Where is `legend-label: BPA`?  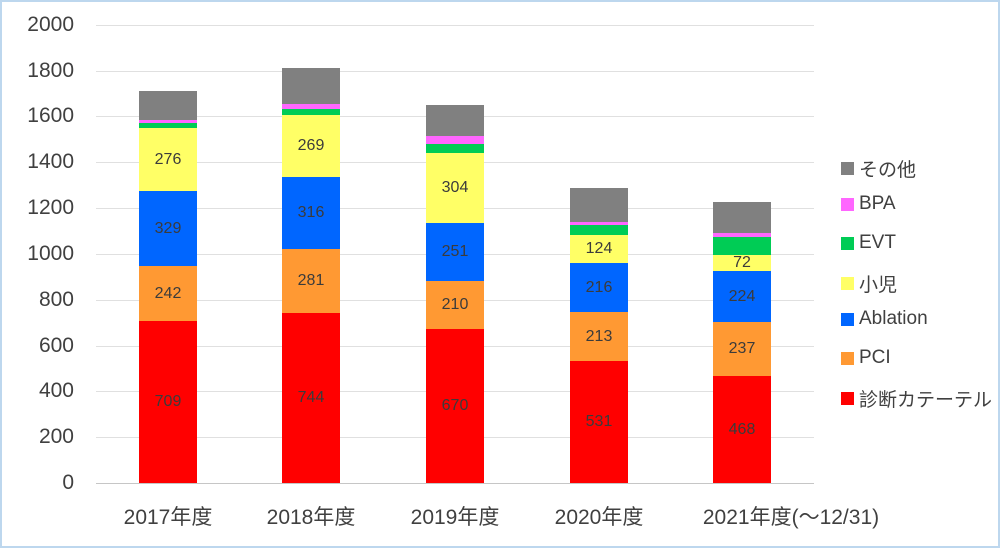
legend-label: BPA is located at coordinates (877, 203).